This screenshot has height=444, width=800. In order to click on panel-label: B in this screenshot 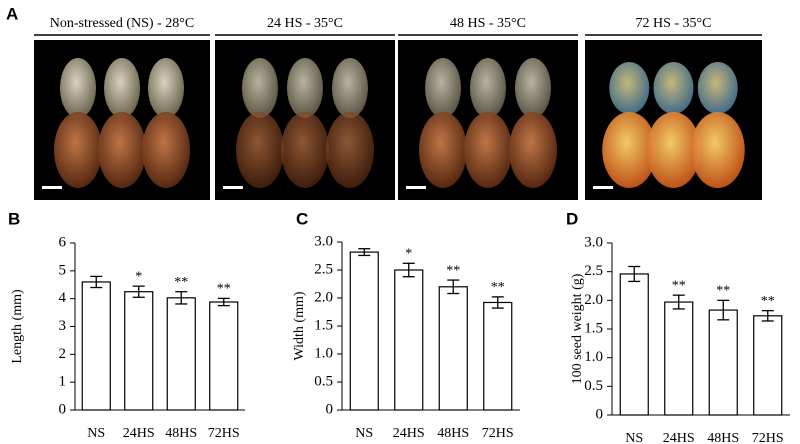, I will do `click(14, 218)`.